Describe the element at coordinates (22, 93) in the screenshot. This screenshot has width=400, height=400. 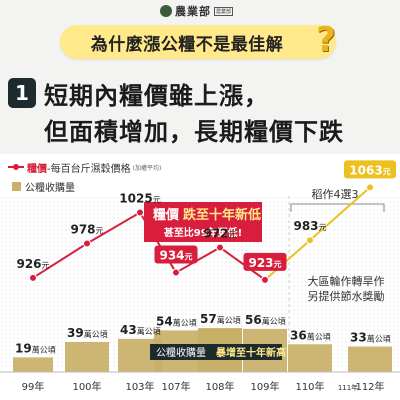
I see `section-number: 1` at that location.